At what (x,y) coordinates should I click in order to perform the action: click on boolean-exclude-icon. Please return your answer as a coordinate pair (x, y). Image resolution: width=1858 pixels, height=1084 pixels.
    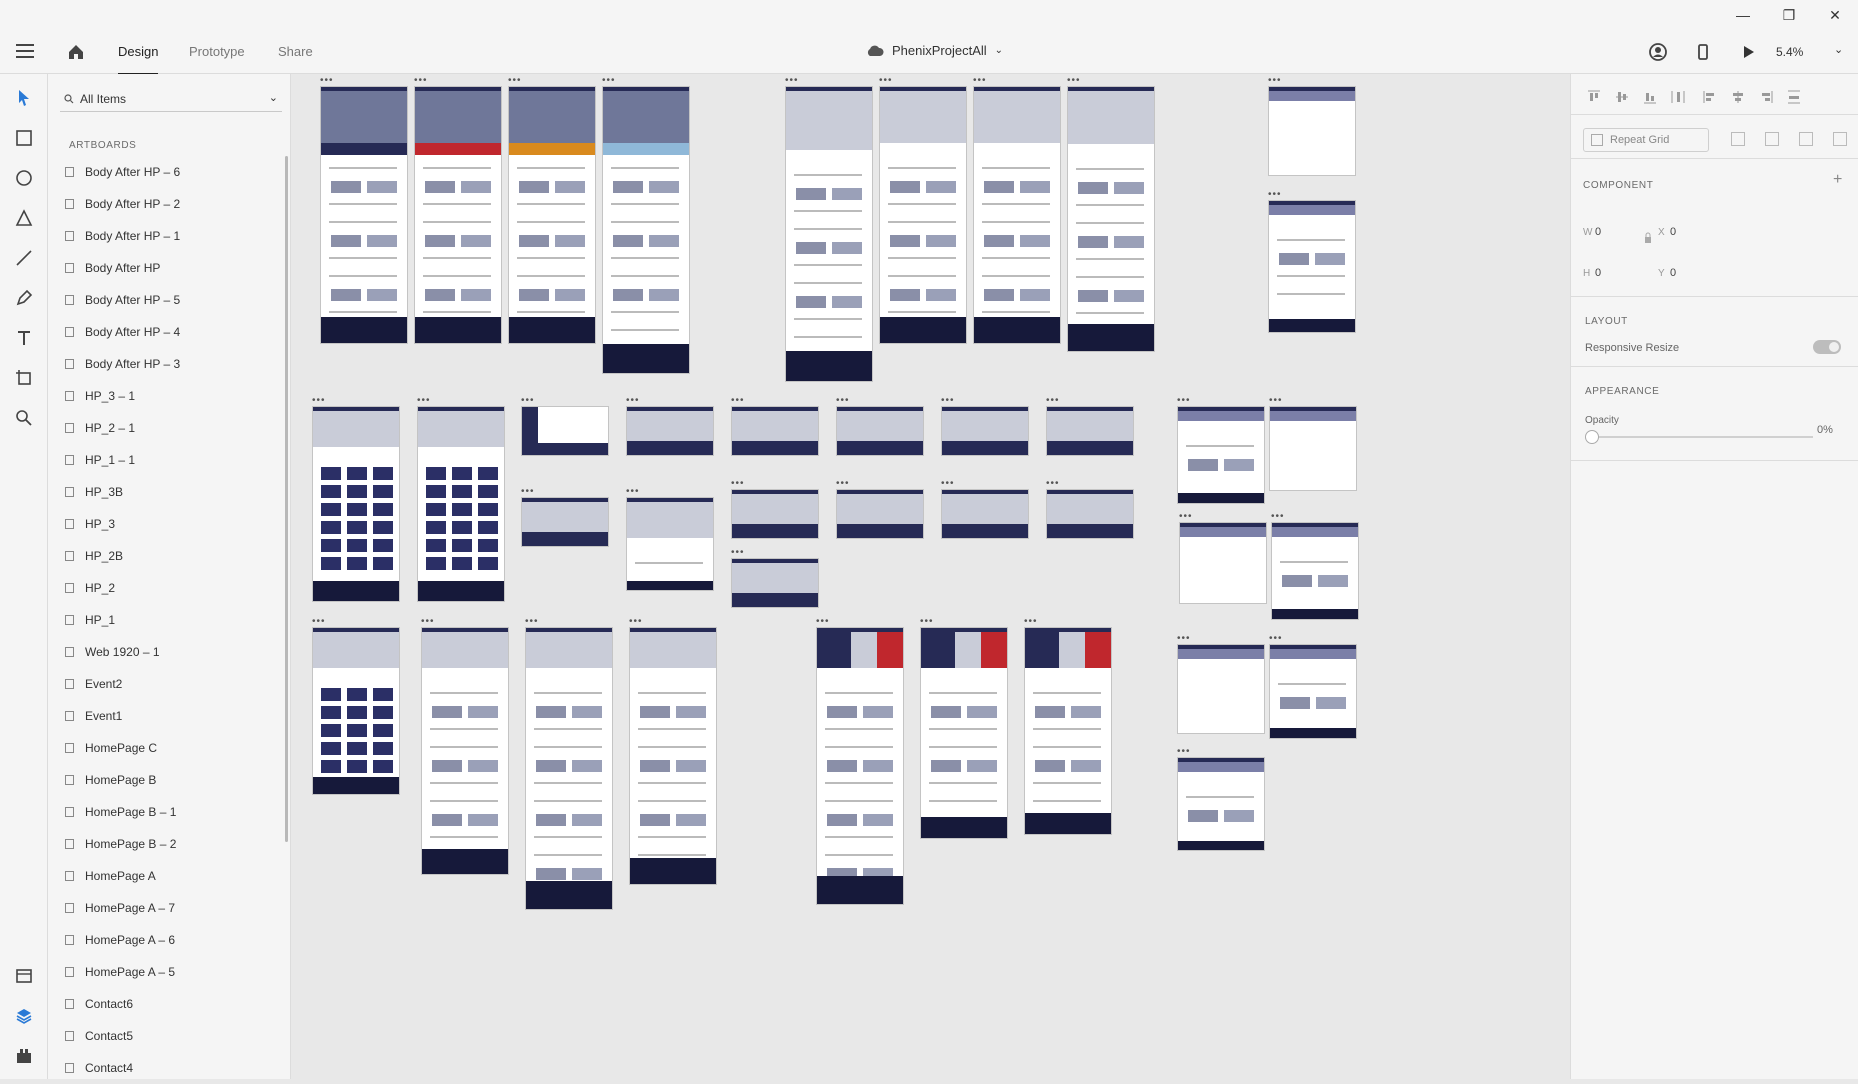
    Looking at the image, I should click on (1840, 139).